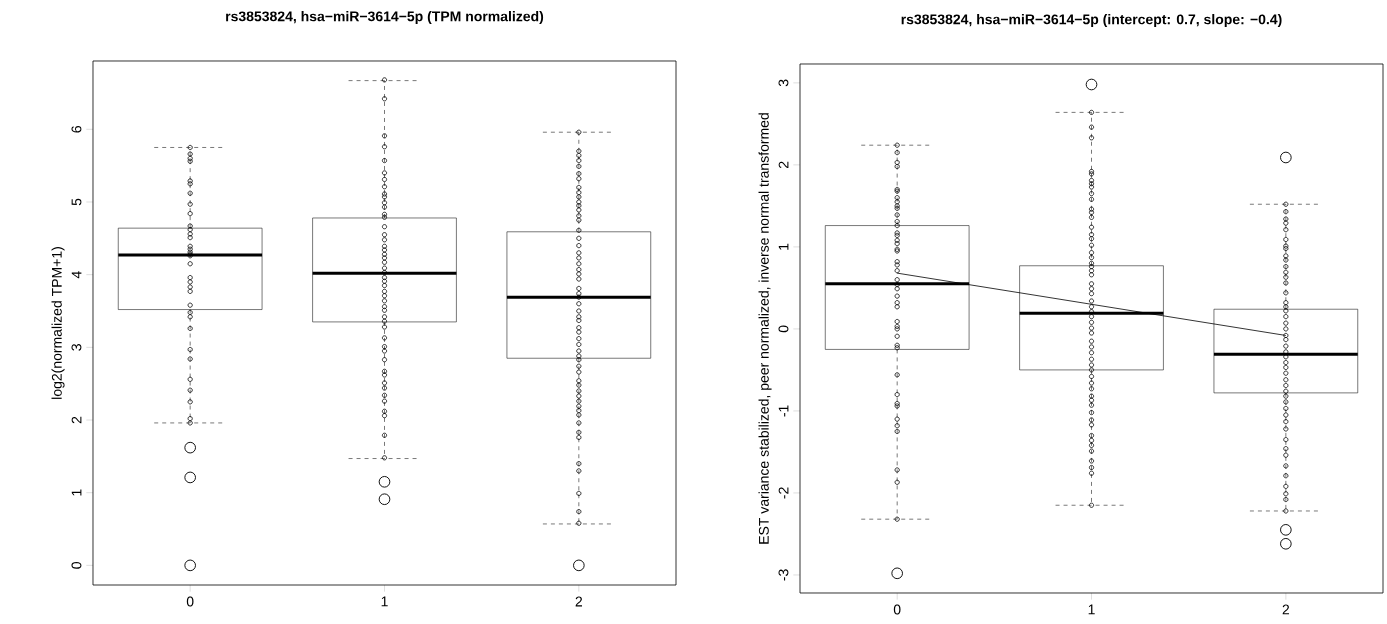  What do you see at coordinates (385, 18) in the screenshot?
I see `chart-title: rs3853824, hsa−miR−3614−5p (TPM normalized)` at bounding box center [385, 18].